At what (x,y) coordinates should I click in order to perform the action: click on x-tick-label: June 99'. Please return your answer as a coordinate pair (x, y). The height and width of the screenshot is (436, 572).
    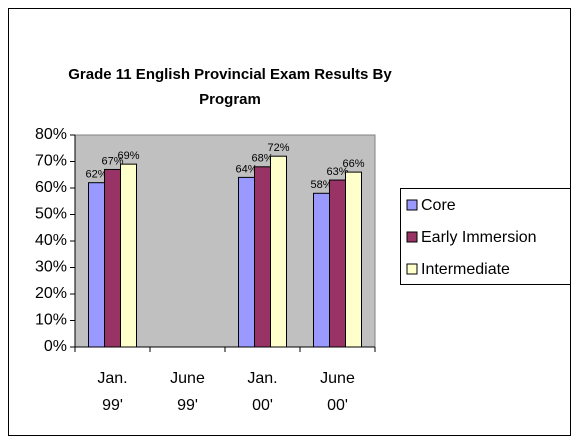
    Looking at the image, I should click on (187, 392).